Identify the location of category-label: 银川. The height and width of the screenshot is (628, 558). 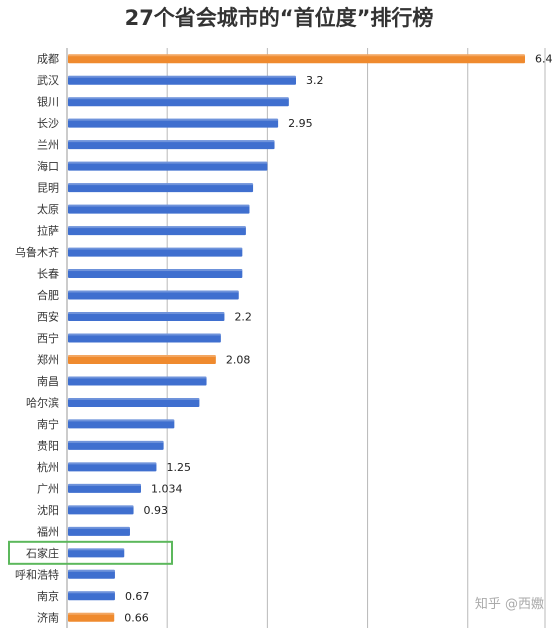
(48, 102).